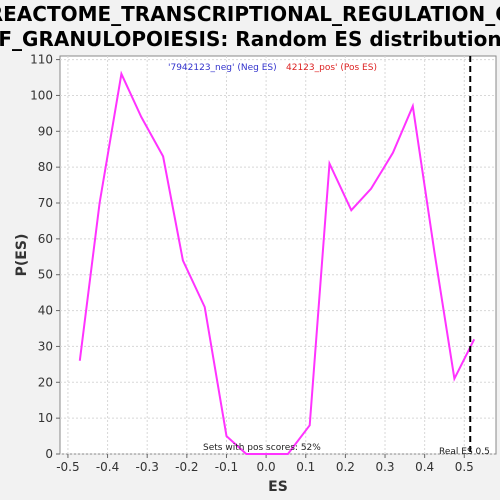 Image resolution: width=500 pixels, height=500 pixels. Describe the element at coordinates (107, 467) in the screenshot. I see `x-tick-label: -0.4` at that location.